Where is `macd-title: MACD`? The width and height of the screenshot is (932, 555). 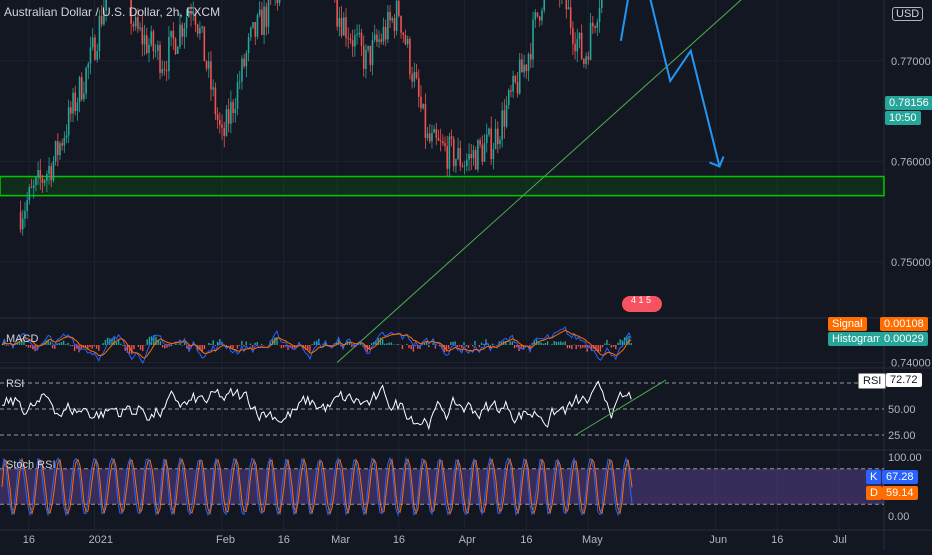 macd-title: MACD is located at coordinates (22, 339).